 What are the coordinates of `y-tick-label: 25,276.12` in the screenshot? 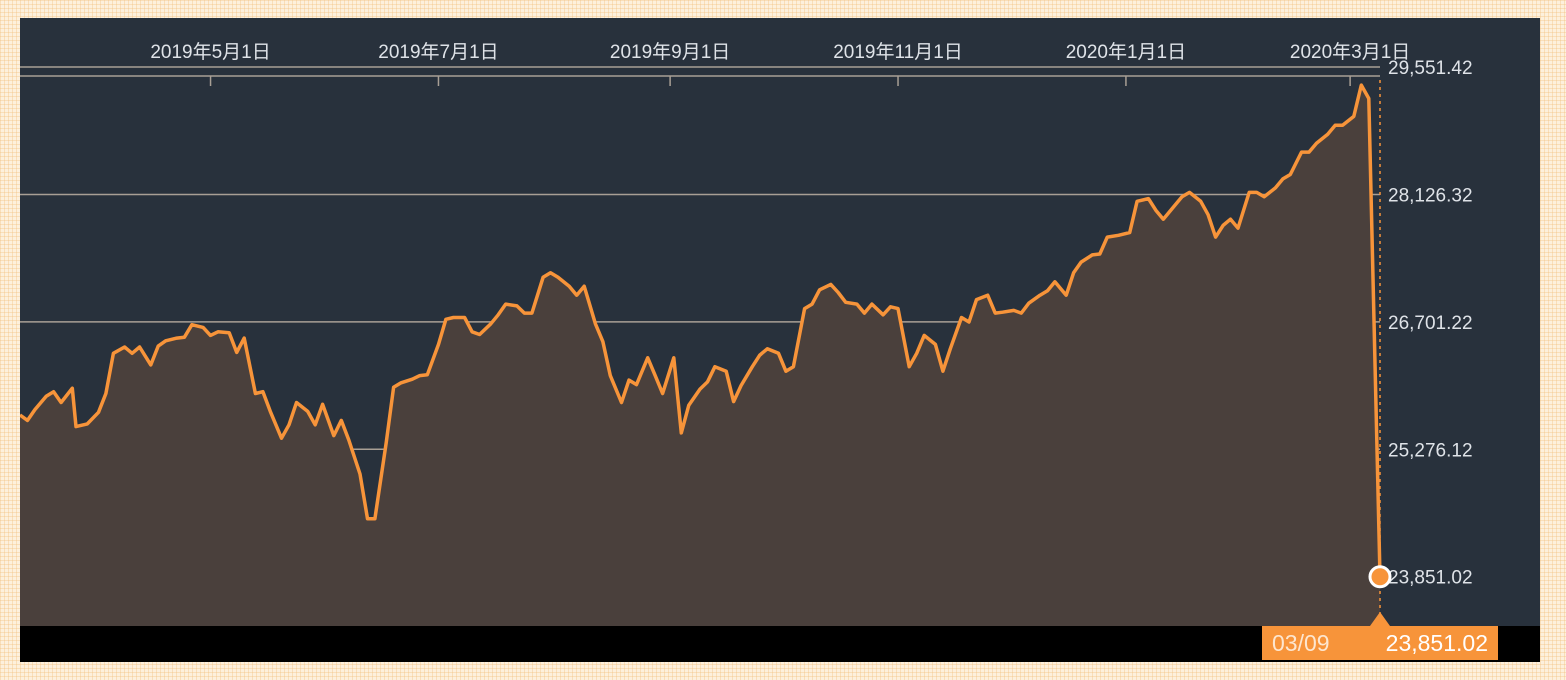 It's located at (1430, 450).